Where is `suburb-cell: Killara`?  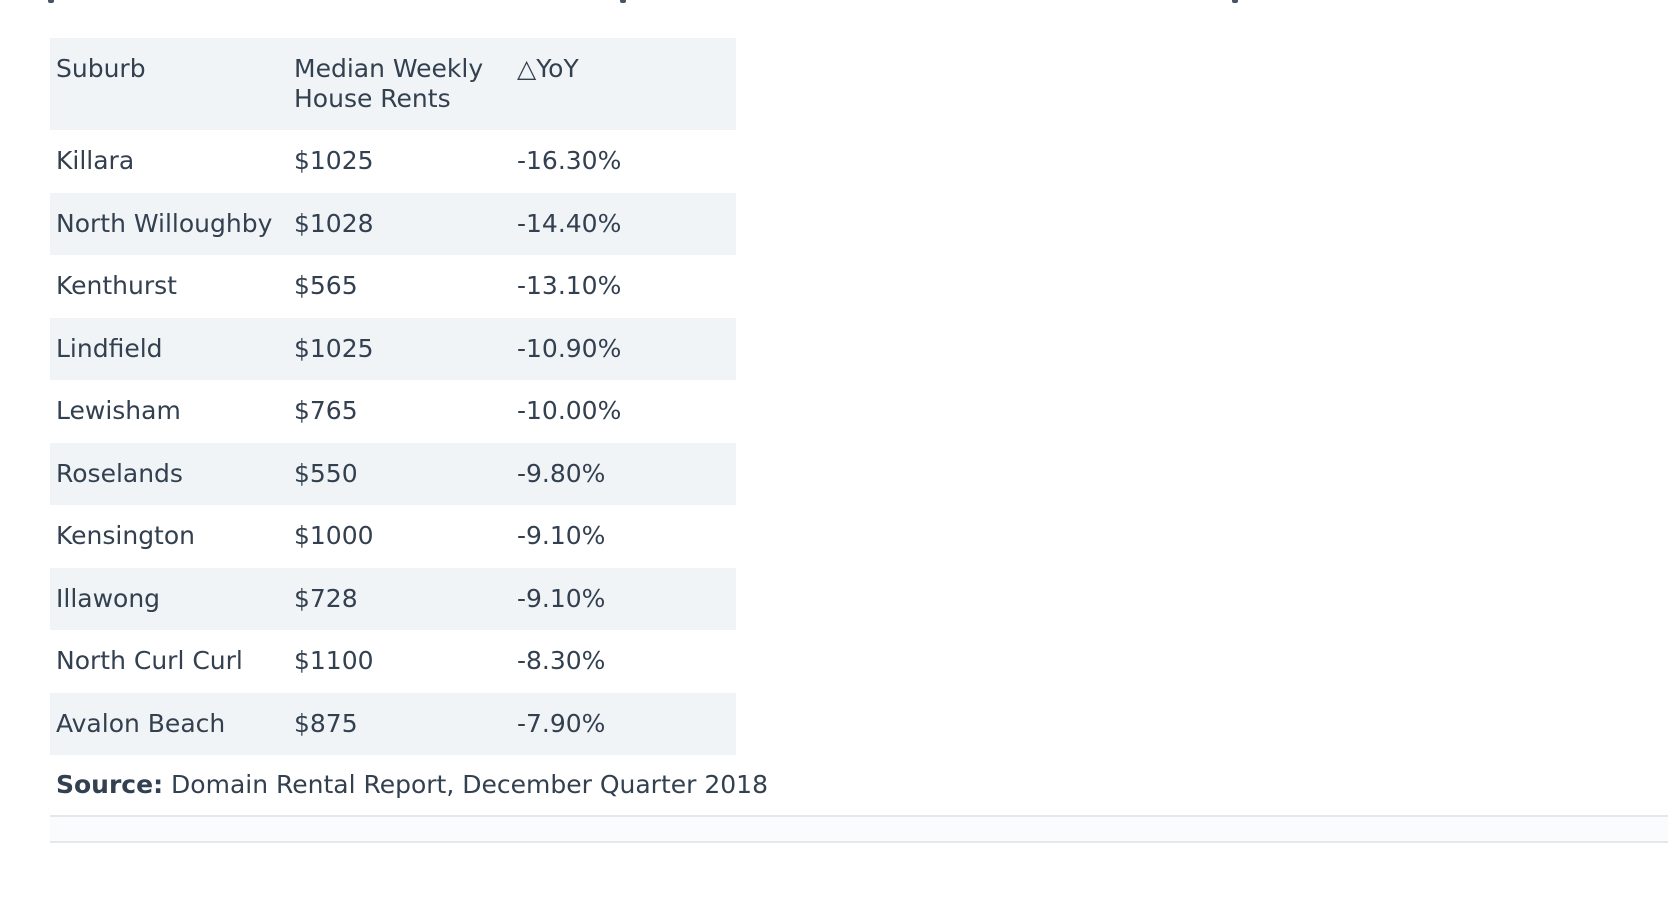
suburb-cell: Killara is located at coordinates (95, 161).